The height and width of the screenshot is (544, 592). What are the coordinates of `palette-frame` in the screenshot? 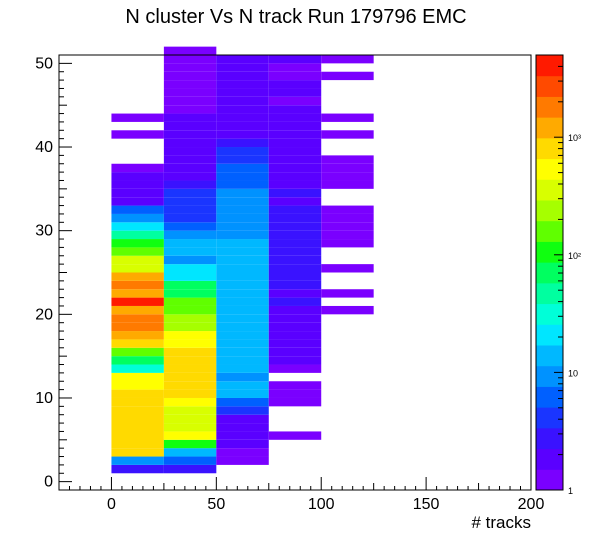 It's located at (549, 272).